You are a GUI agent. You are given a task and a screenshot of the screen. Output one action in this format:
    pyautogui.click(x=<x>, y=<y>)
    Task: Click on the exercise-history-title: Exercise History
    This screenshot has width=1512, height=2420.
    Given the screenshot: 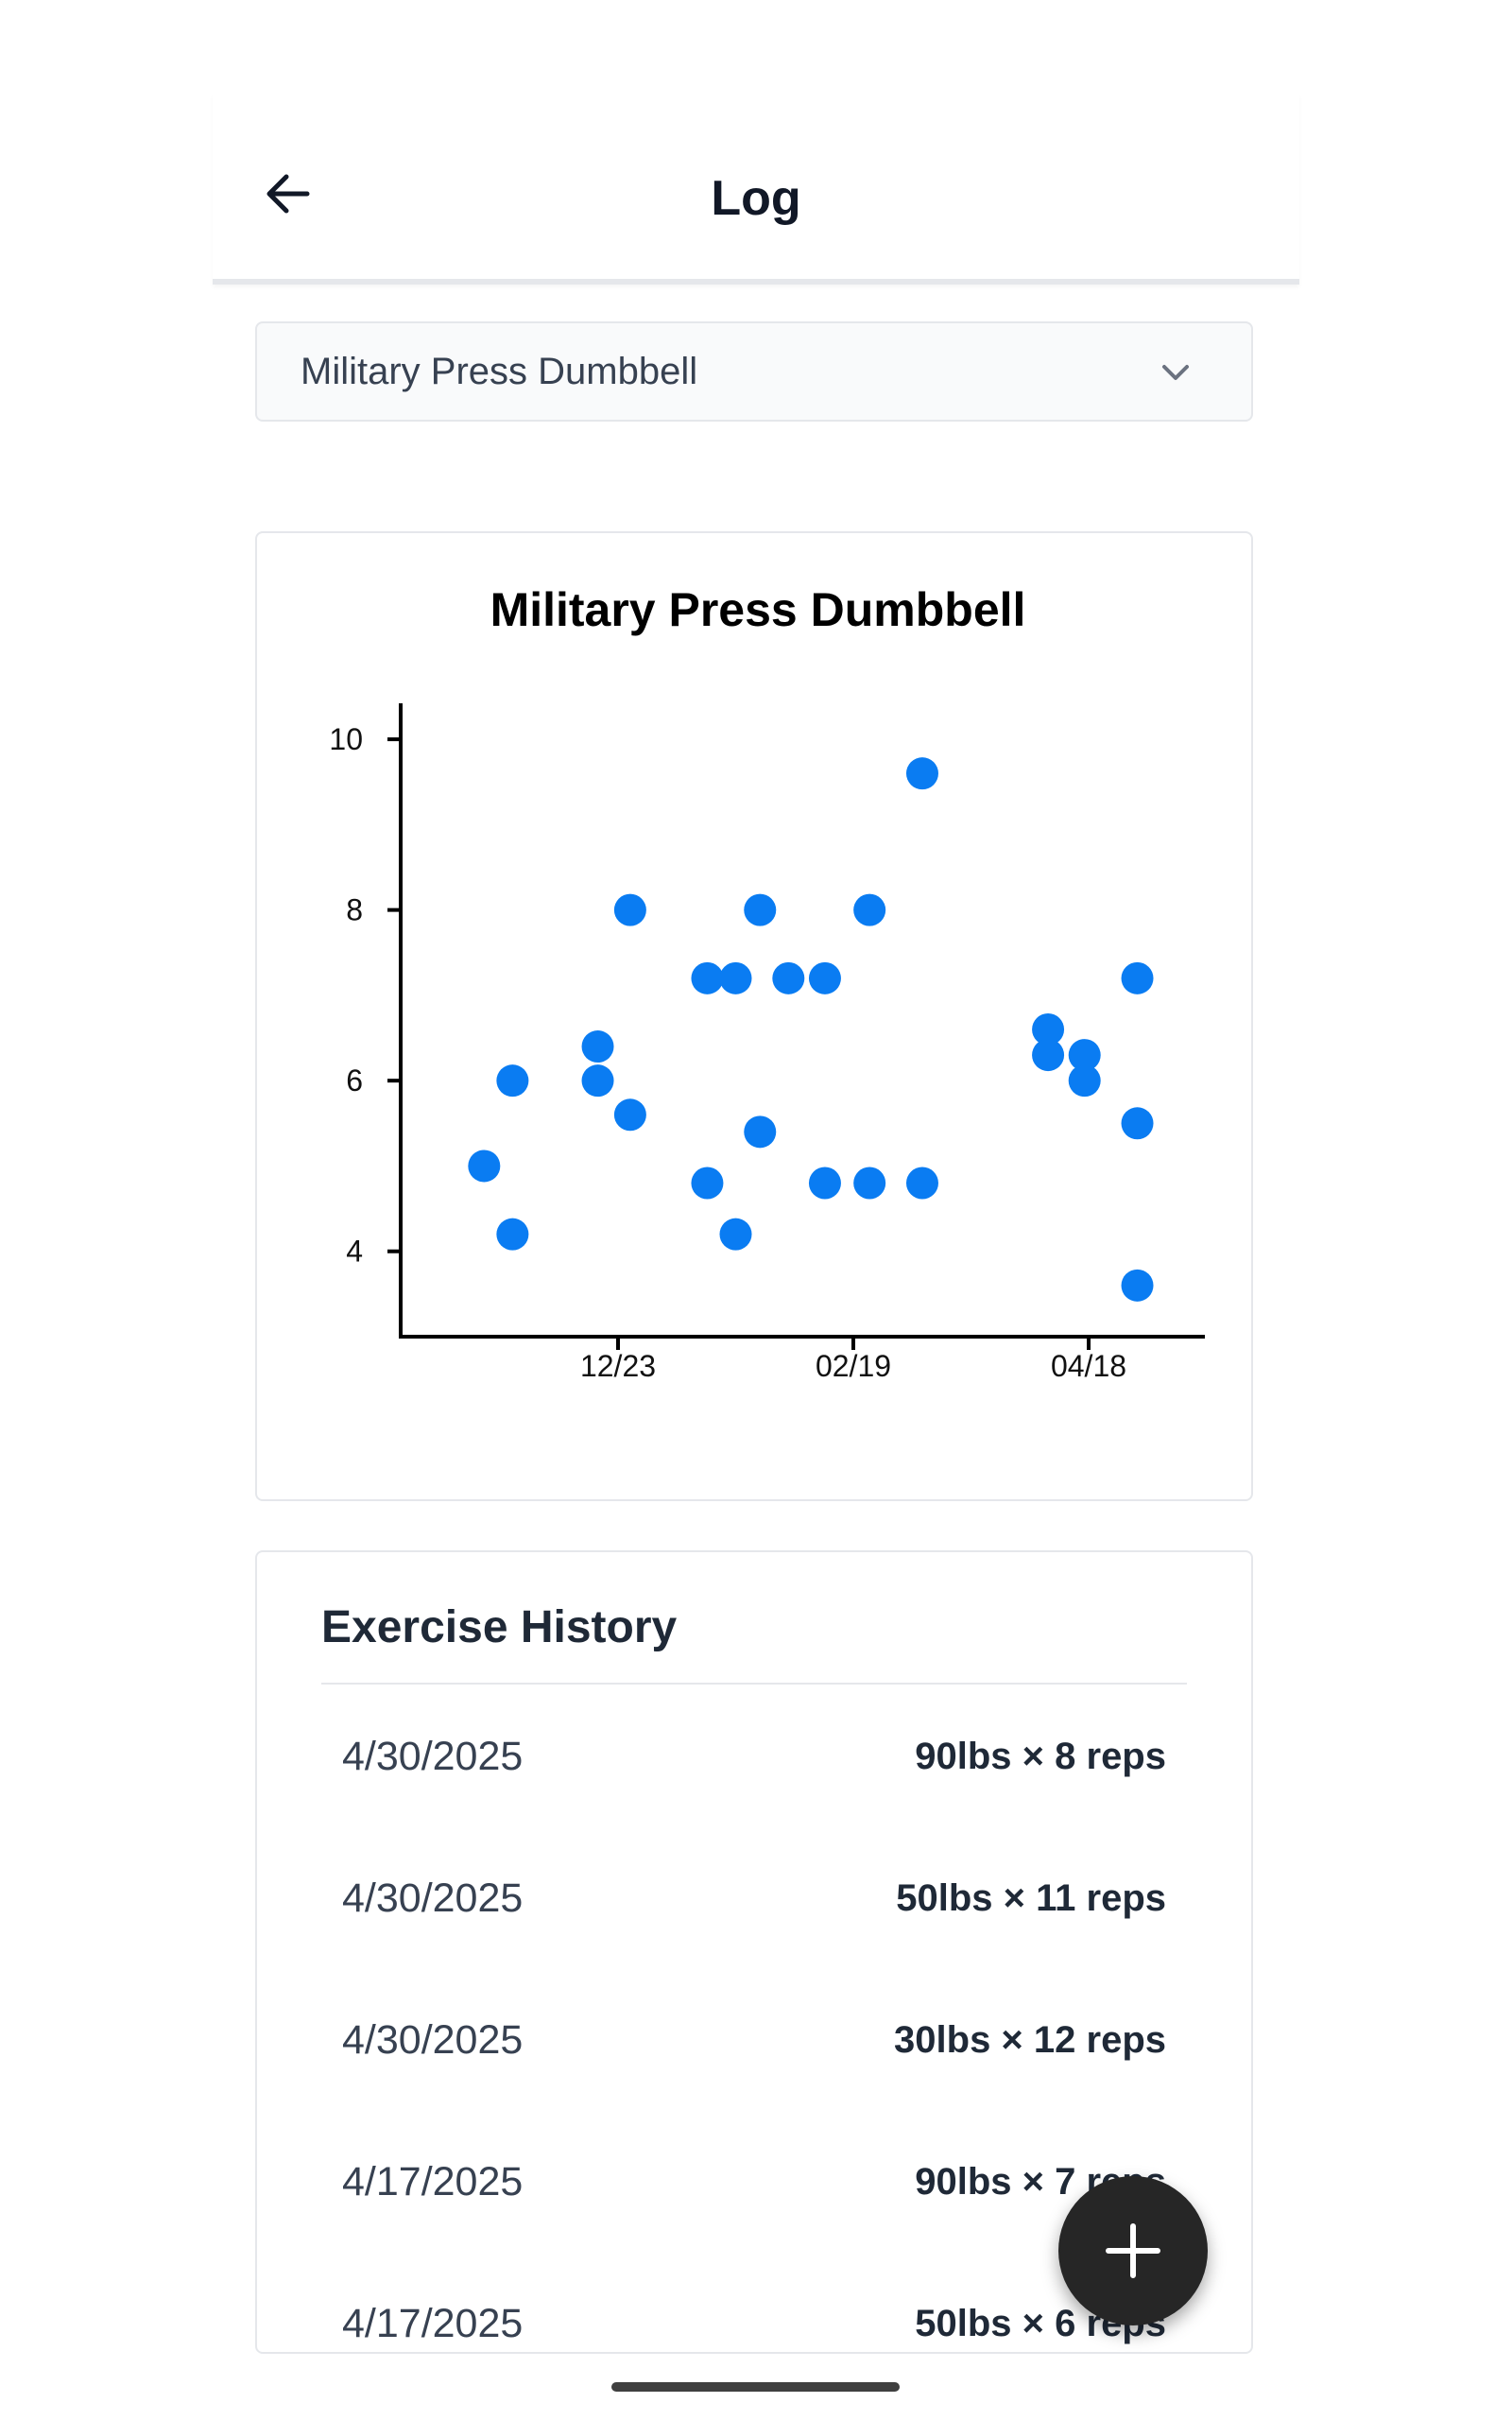 What is the action you would take?
    pyautogui.click(x=499, y=1627)
    